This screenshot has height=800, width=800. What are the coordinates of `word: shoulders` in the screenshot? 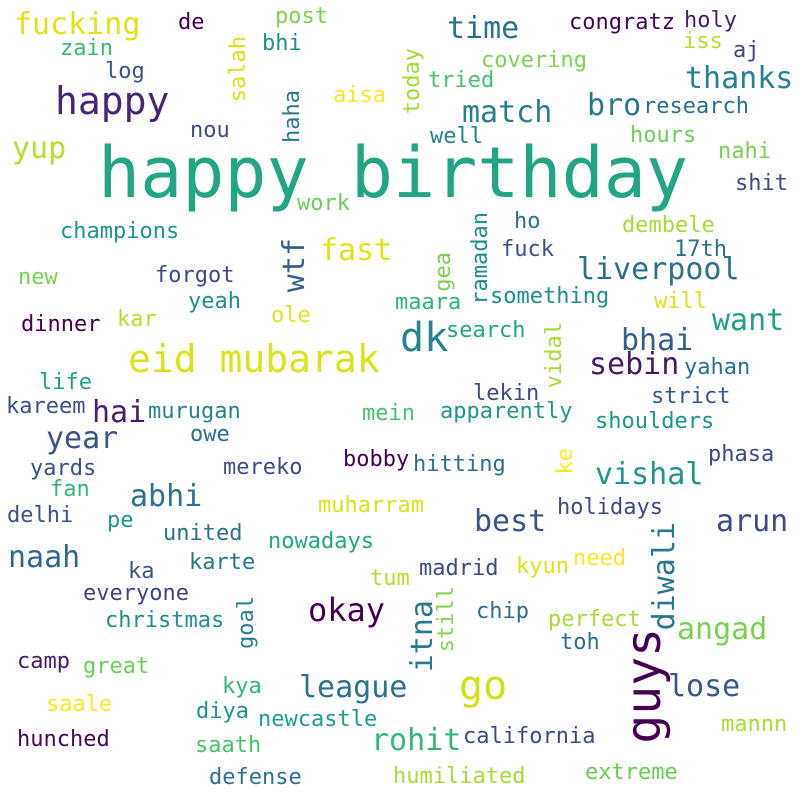 It's located at (655, 421).